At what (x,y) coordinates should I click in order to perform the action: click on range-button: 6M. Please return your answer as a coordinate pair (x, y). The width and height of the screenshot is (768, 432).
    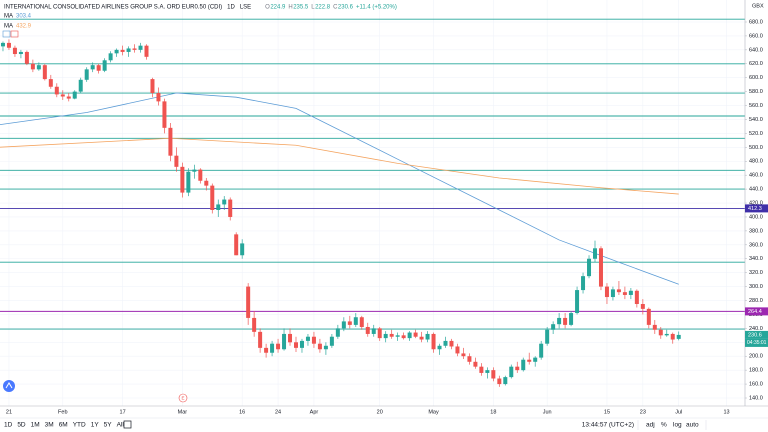
    Looking at the image, I should click on (63, 425).